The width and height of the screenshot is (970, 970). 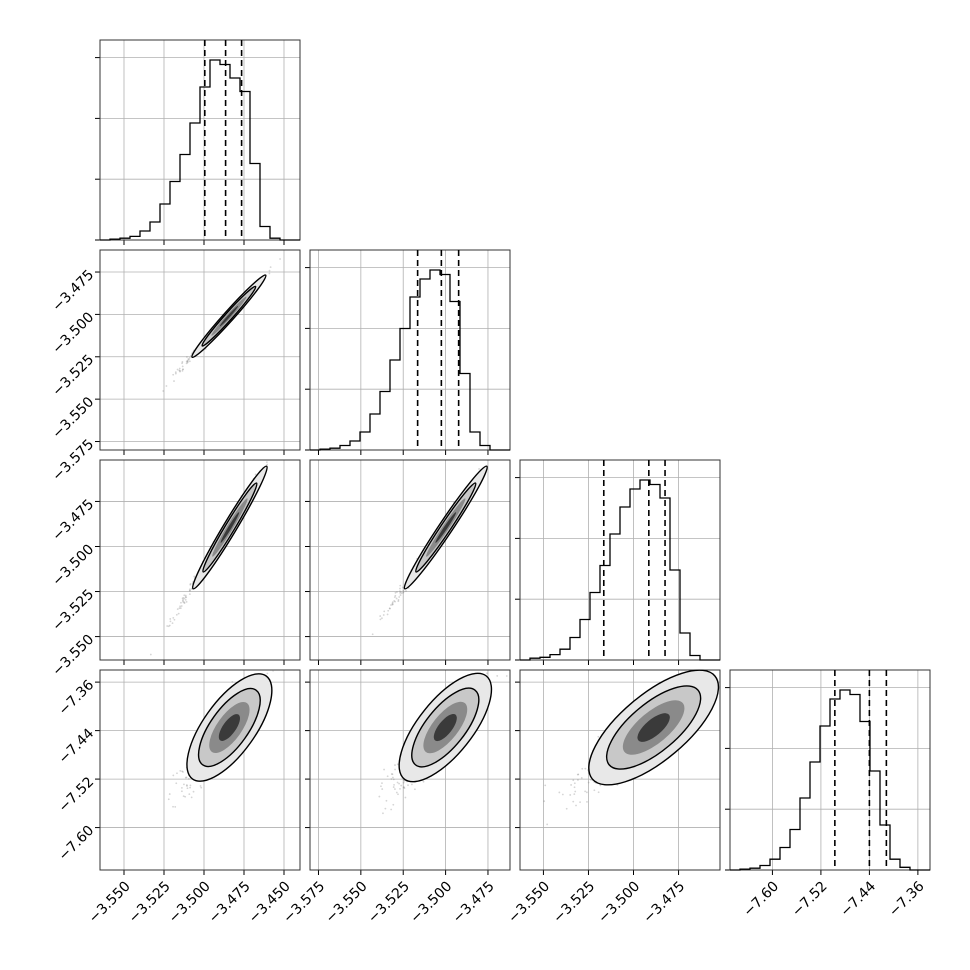 What do you see at coordinates (73, 565) in the screenshot?
I see `y-tick-label: −3.500` at bounding box center [73, 565].